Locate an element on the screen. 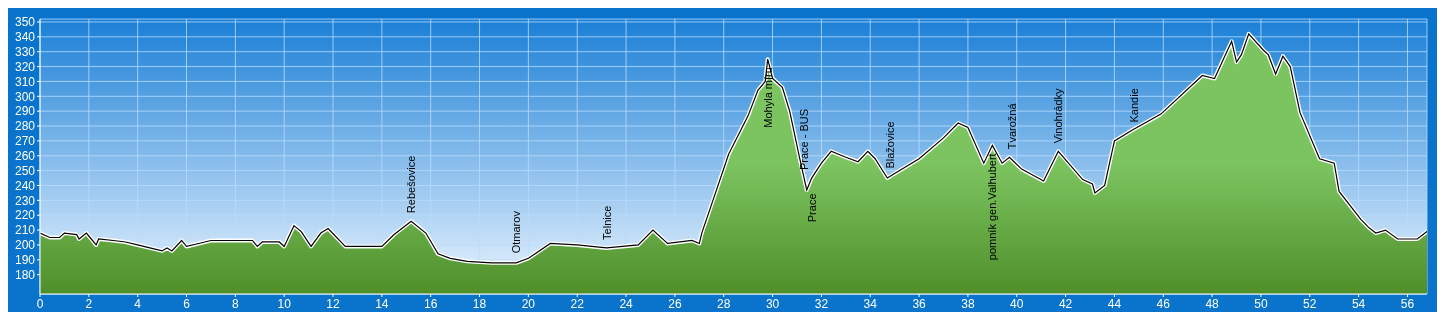 This screenshot has width=1445, height=320. x-tick-label: 34 is located at coordinates (870, 303).